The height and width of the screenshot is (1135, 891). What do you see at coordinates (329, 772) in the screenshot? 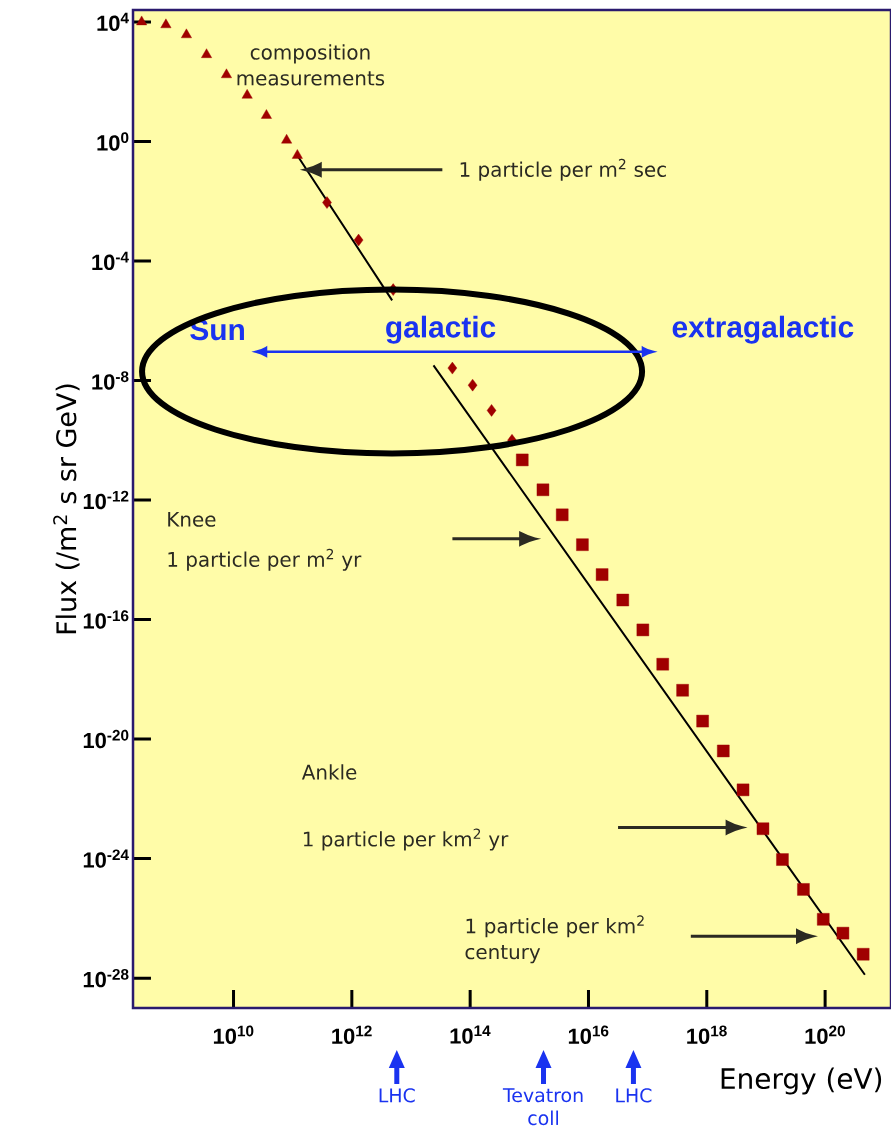
I see `annotation: Ankle` at bounding box center [329, 772].